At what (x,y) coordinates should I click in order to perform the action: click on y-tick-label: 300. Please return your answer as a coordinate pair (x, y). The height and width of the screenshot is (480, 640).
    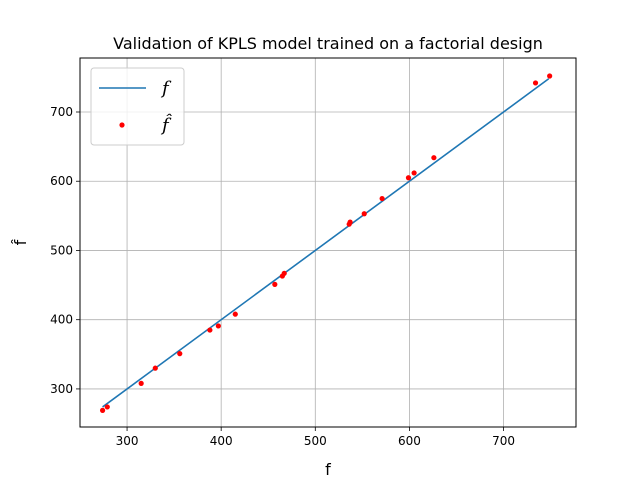
    Looking at the image, I should click on (61, 389).